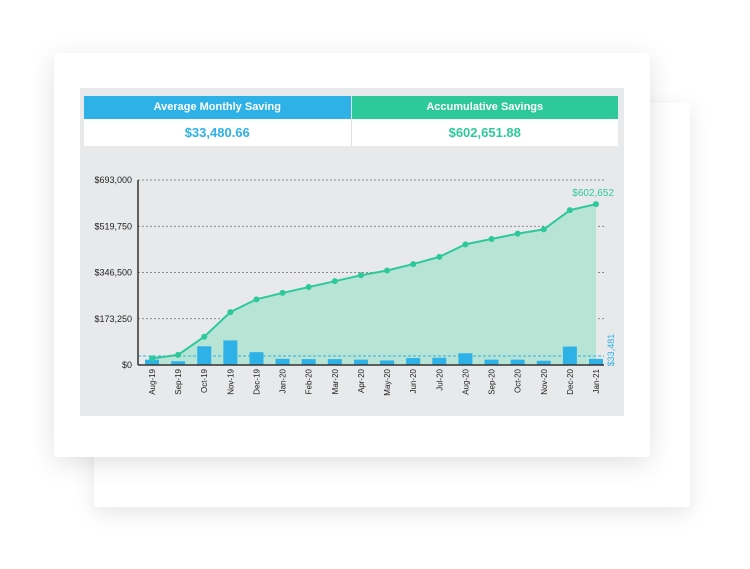  Describe the element at coordinates (570, 381) in the screenshot. I see `x-tick-label: Dec-20` at that location.